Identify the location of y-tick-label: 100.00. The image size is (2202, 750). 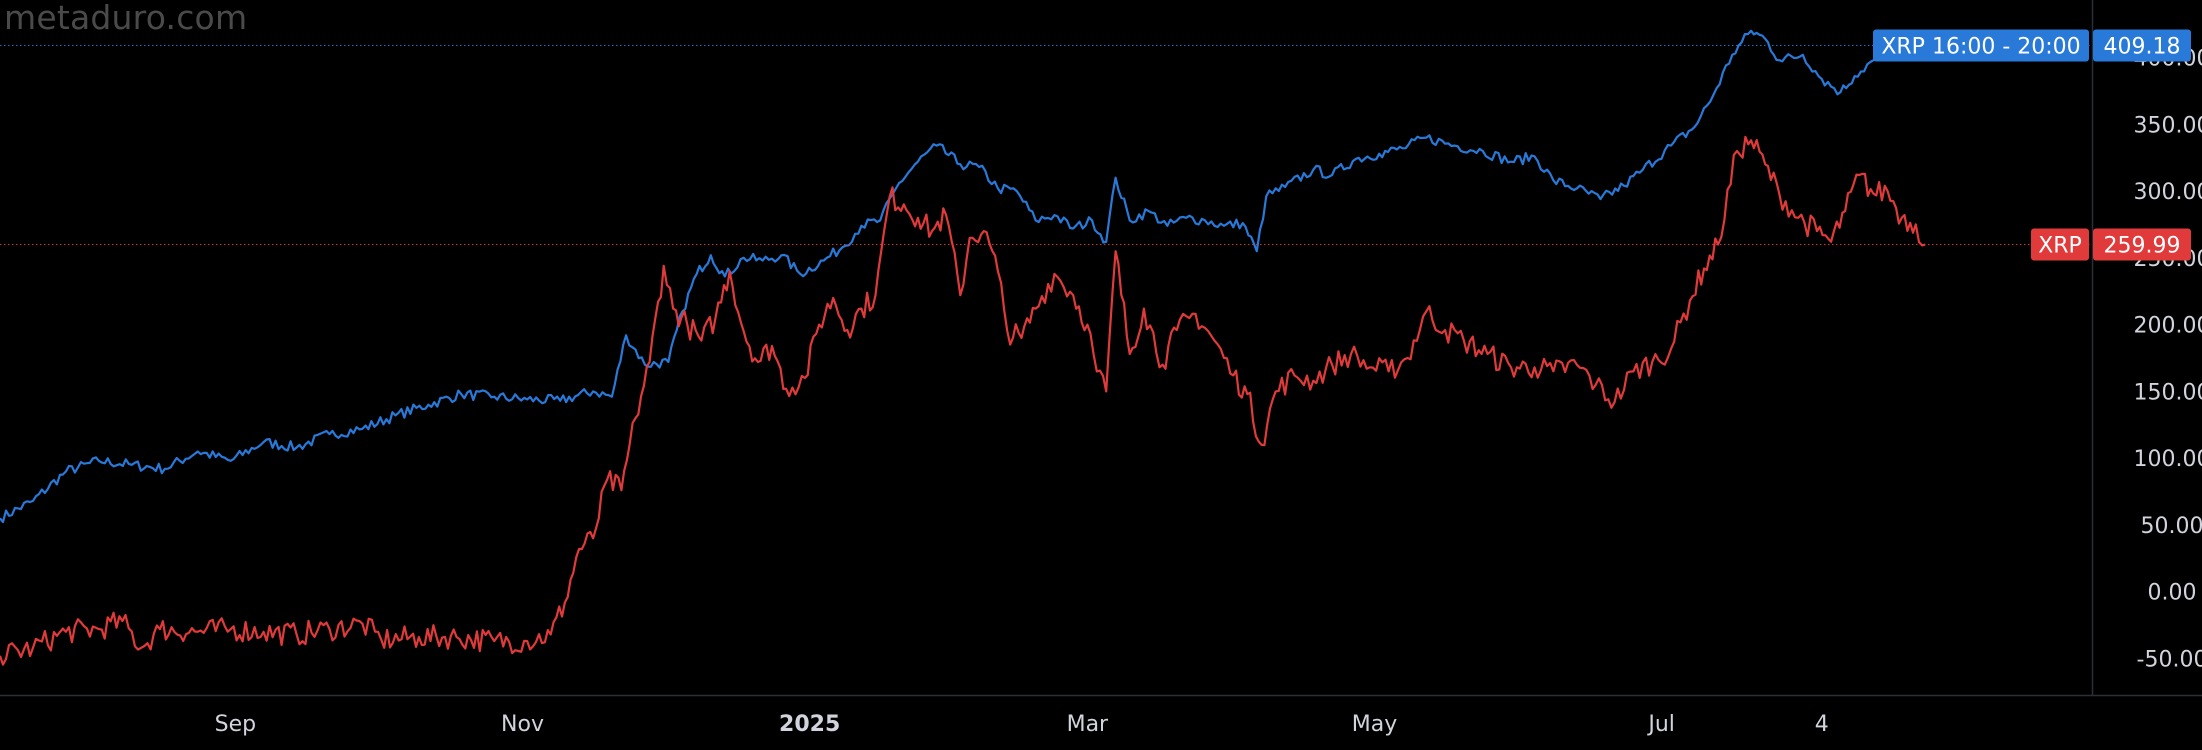
(2168, 459).